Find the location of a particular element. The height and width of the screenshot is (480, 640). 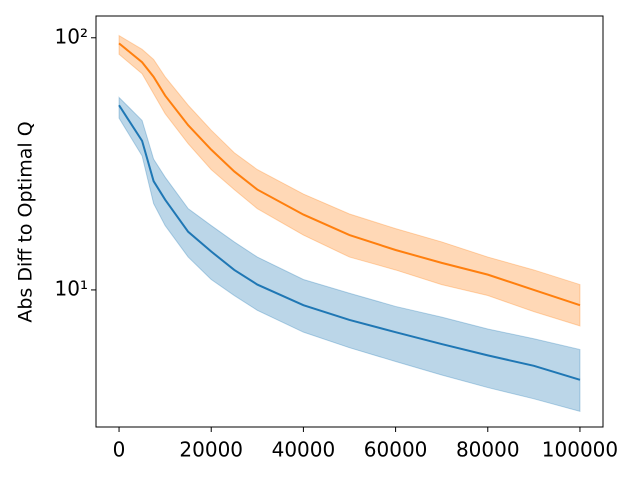

x-tick-label: 80000 is located at coordinates (488, 450).